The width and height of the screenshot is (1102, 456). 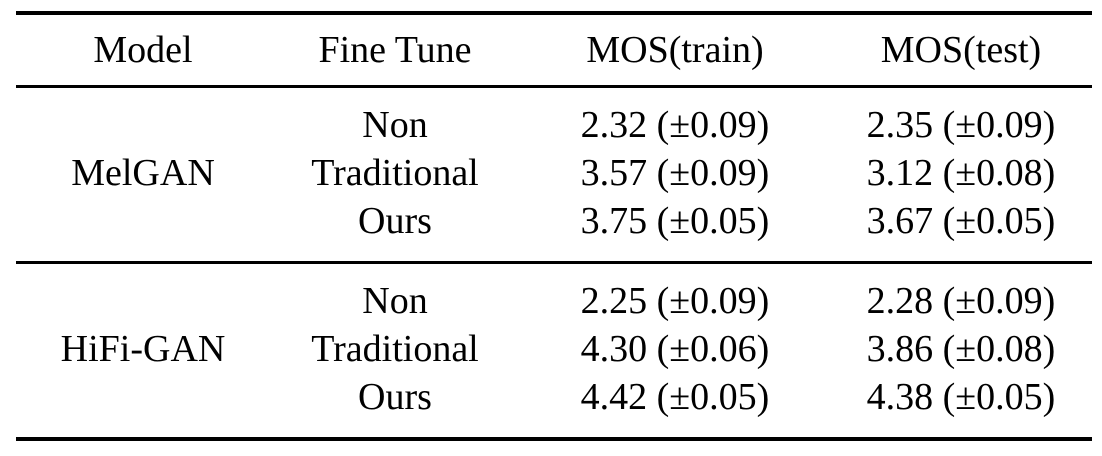 I want to click on mos-test-value: 2.28 (±0.09), so click(x=961, y=300).